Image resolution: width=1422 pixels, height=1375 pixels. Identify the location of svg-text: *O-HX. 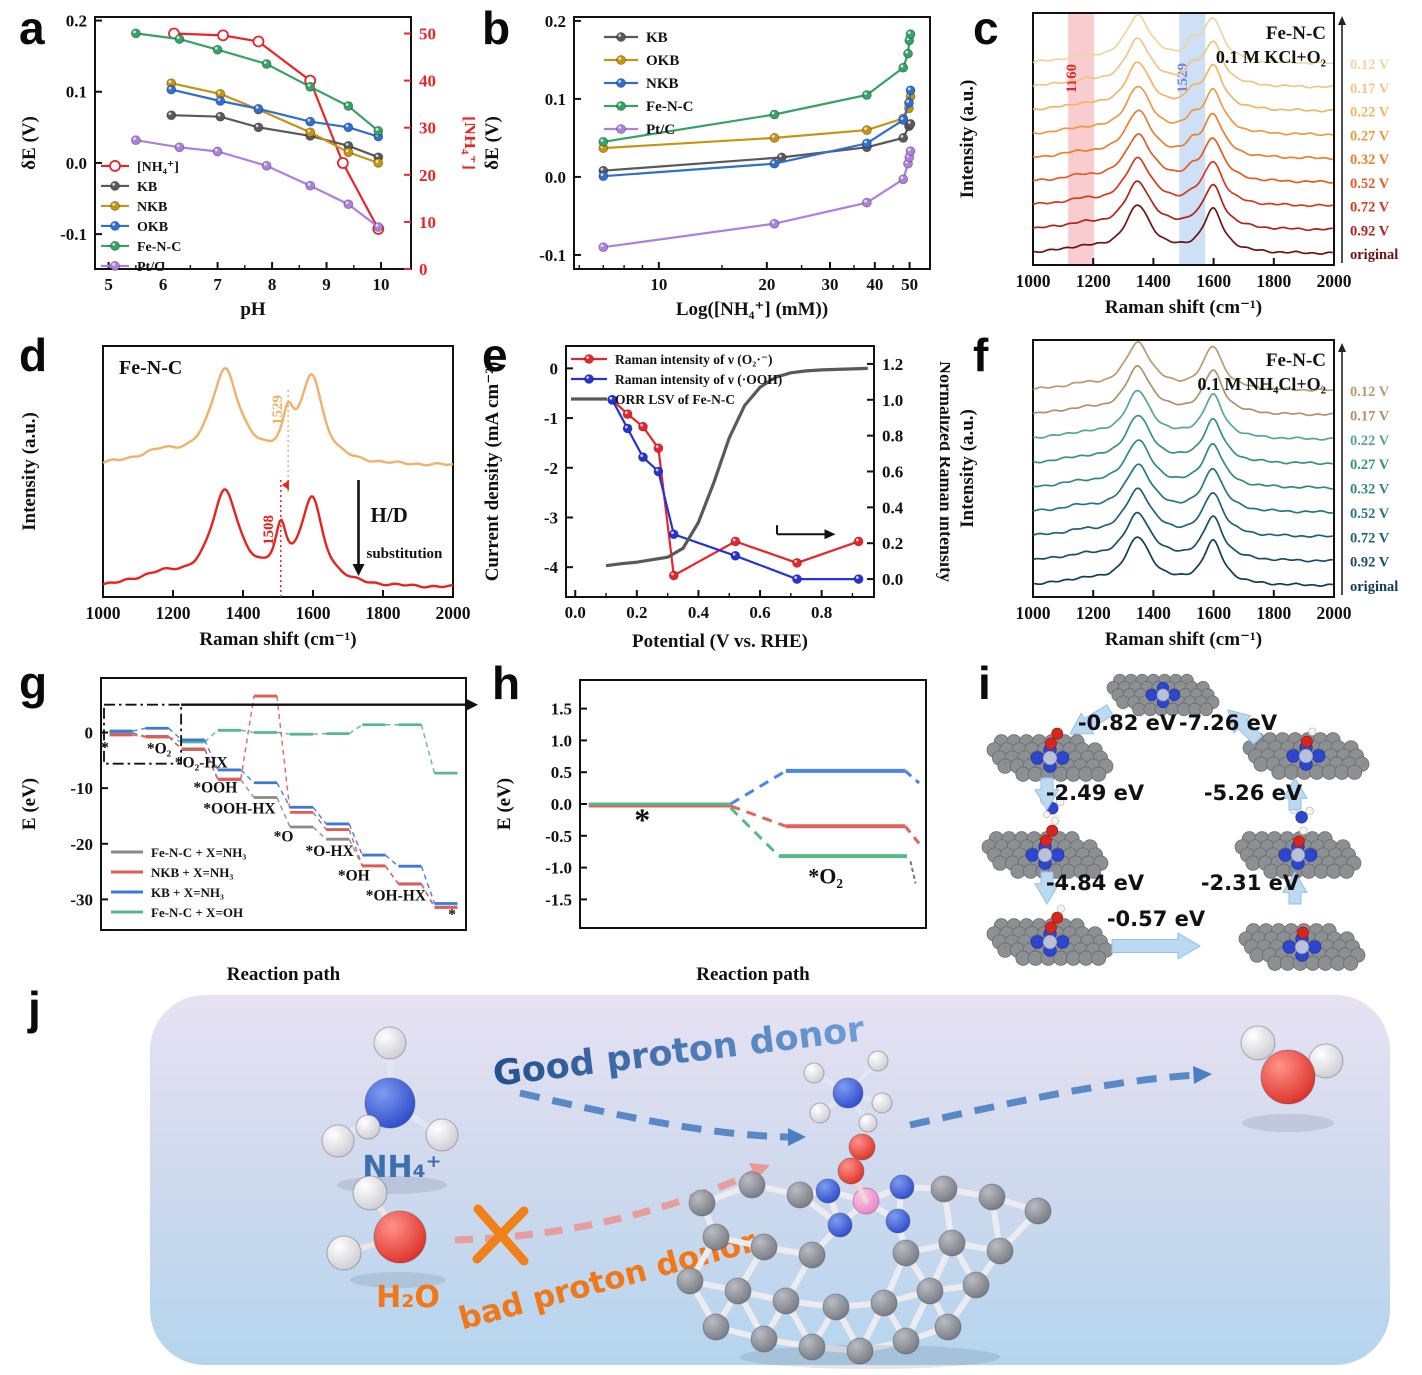
(330, 851).